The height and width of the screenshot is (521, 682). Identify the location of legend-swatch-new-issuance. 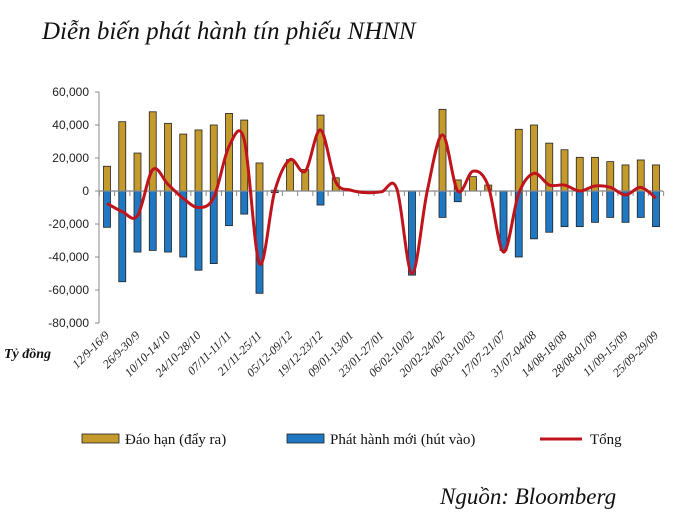
(305, 438).